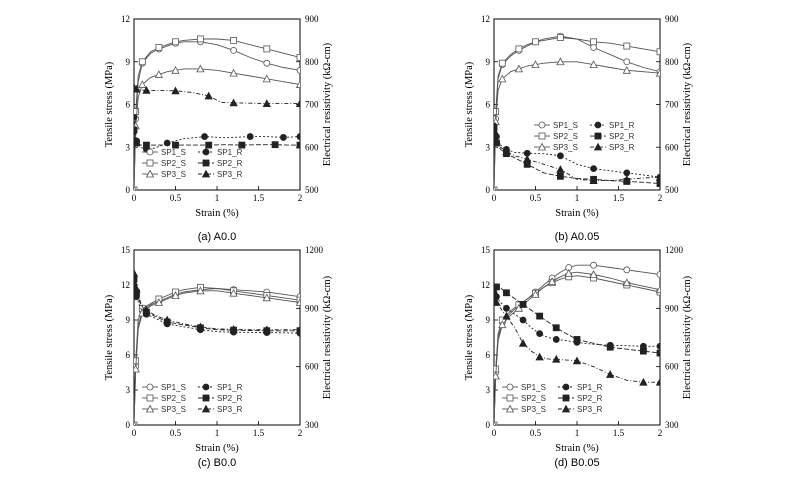 The width and height of the screenshot is (800, 478). What do you see at coordinates (312, 190) in the screenshot?
I see `y2-tick-label: 500` at bounding box center [312, 190].